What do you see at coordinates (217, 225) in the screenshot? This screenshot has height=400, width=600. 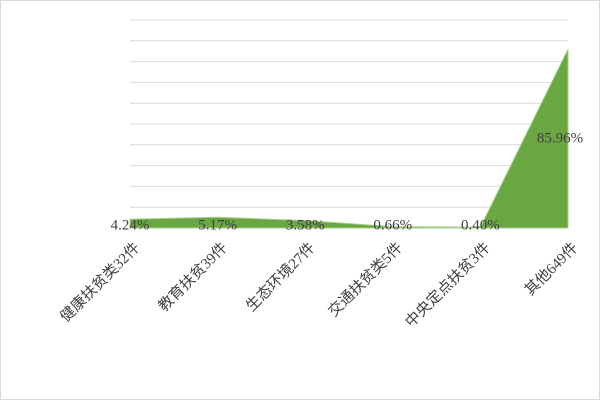 I see `data-label: 5.17%` at bounding box center [217, 225].